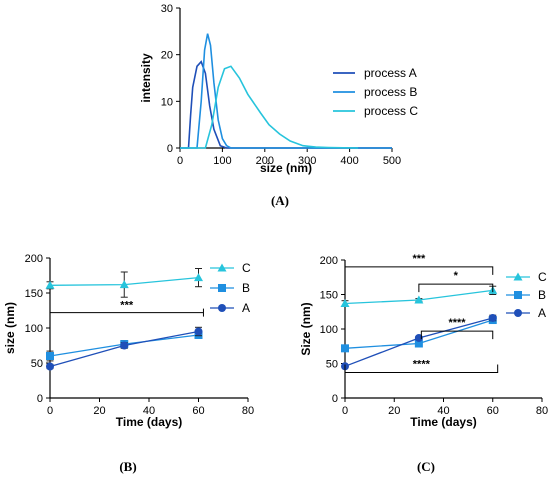 The width and height of the screenshot is (550, 482). Describe the element at coordinates (390, 73) in the screenshot. I see `legend-label: process A` at that location.